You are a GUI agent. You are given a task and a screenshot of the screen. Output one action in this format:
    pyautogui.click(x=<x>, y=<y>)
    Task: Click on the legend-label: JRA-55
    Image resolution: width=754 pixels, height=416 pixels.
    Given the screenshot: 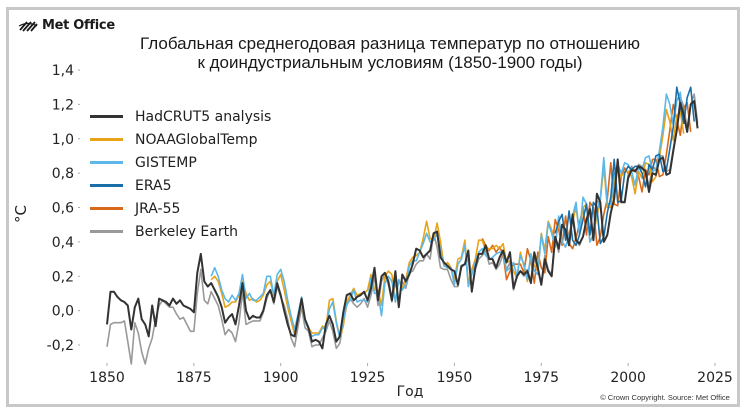 What is the action you would take?
    pyautogui.click(x=158, y=208)
    